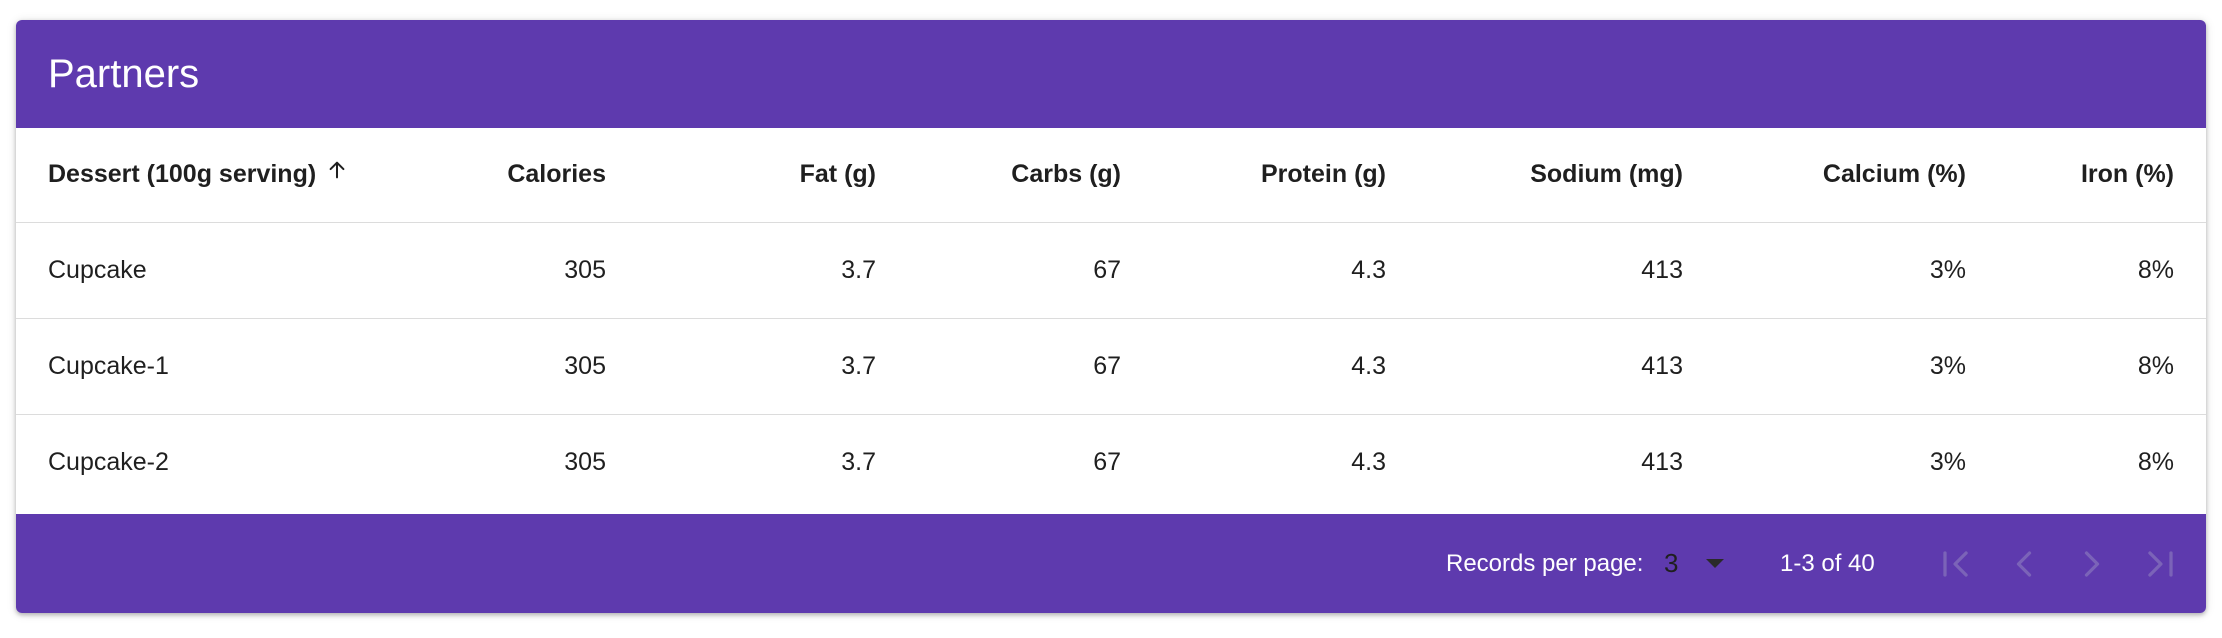  I want to click on column-header-carbs: Carbs (g), so click(998, 175).